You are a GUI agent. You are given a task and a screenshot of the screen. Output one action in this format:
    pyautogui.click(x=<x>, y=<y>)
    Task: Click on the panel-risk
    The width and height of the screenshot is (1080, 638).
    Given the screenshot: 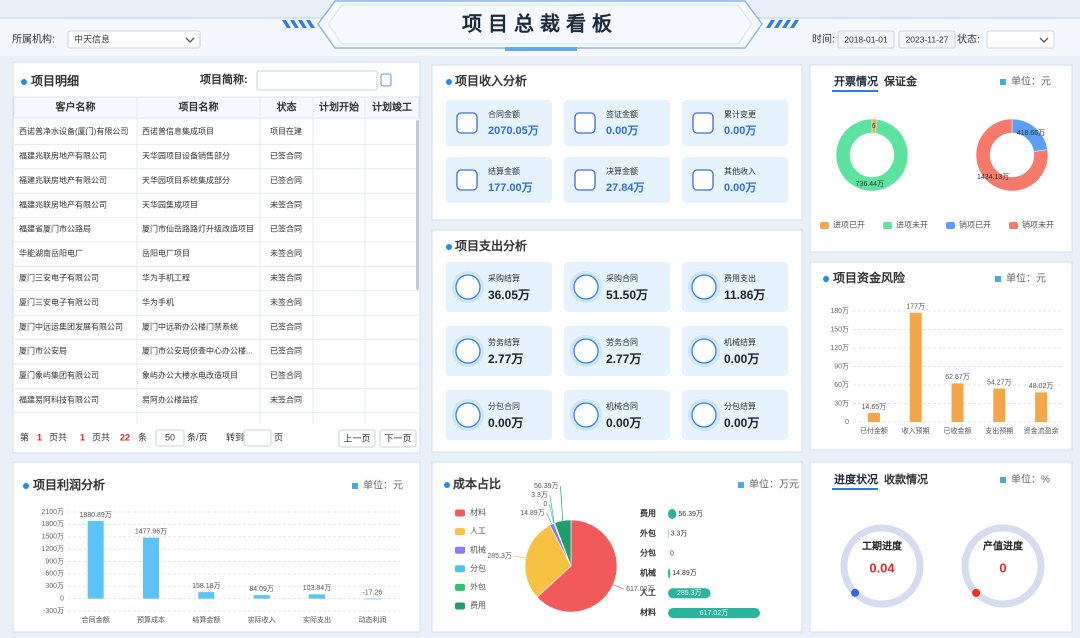 What is the action you would take?
    pyautogui.click(x=941, y=356)
    